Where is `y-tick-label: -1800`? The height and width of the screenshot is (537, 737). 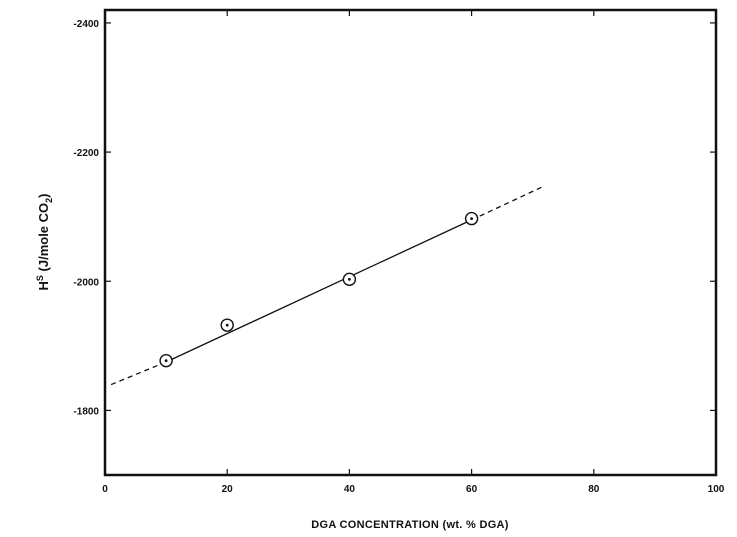 y-tick-label: -1800 is located at coordinates (86, 411).